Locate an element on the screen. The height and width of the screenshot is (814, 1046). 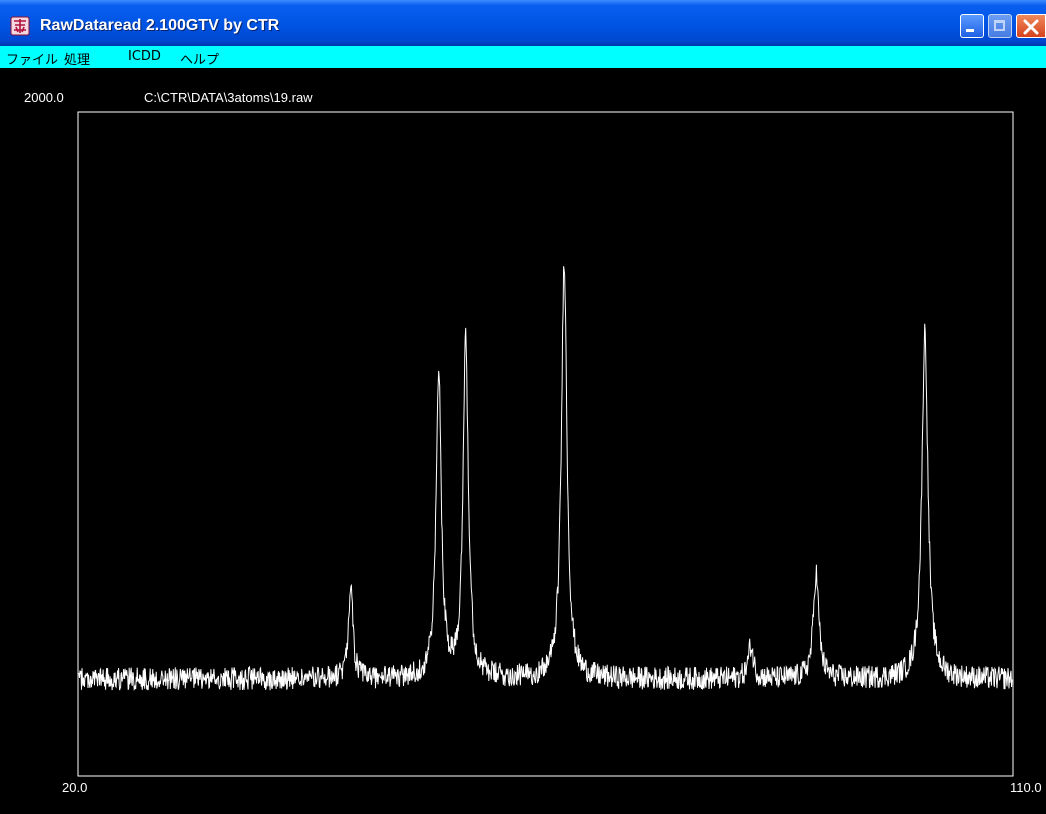
close-icon is located at coordinates (1031, 27).